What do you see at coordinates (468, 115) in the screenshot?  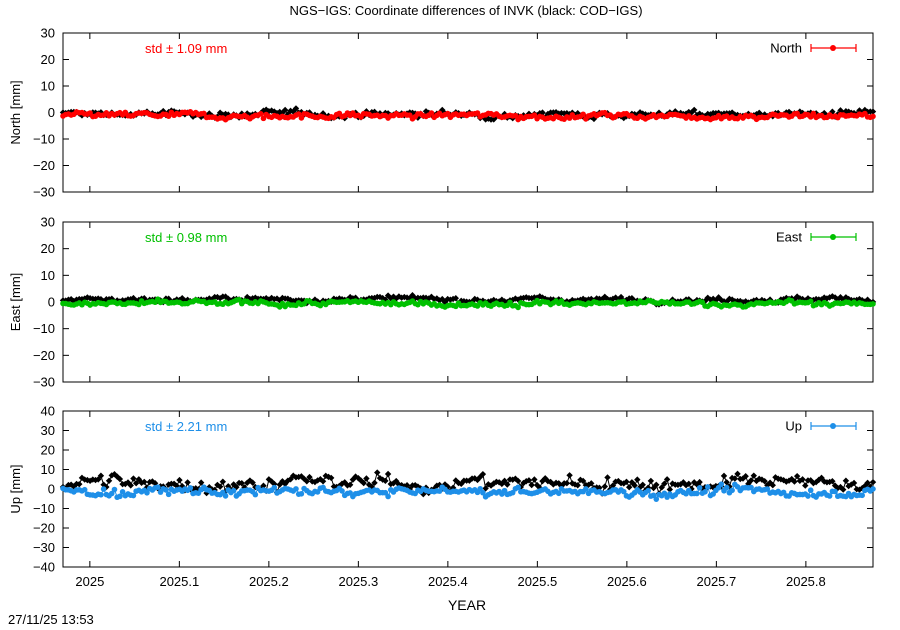 I see `series-north` at bounding box center [468, 115].